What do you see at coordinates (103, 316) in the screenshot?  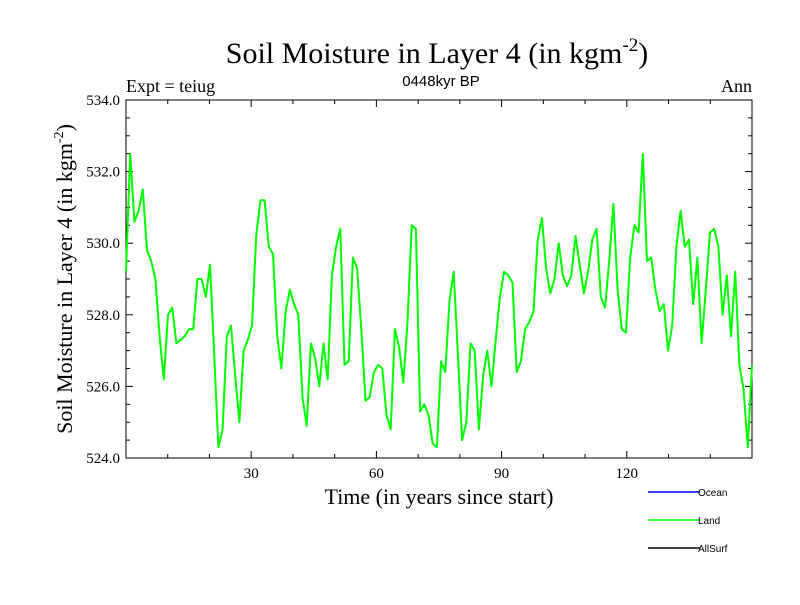 I see `y-tick-label: 528.0` at bounding box center [103, 316].